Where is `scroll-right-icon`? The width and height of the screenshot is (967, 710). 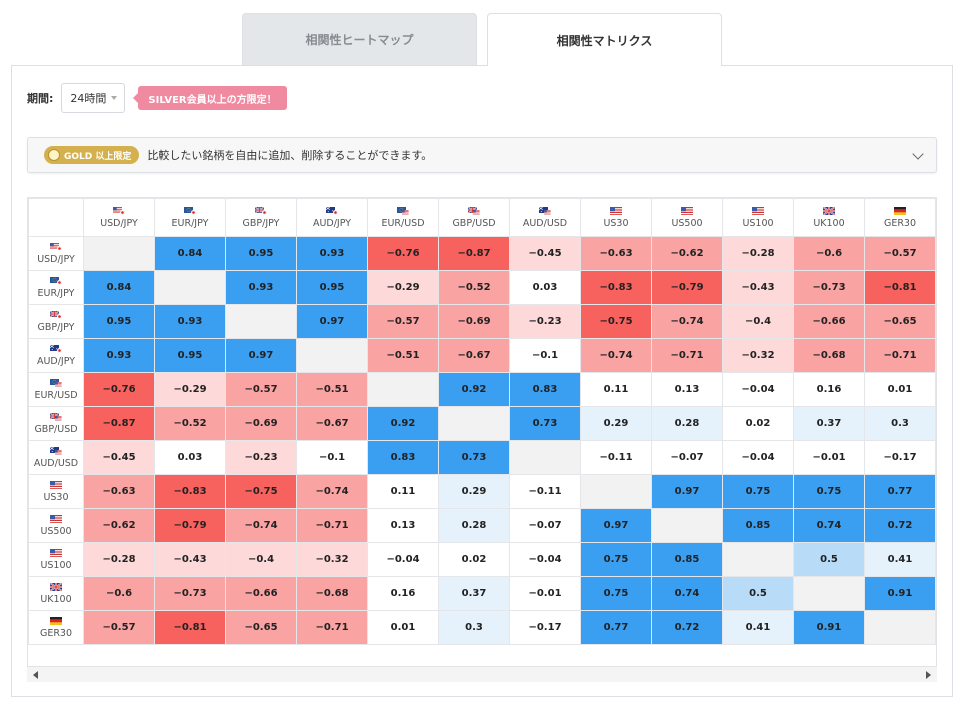
scroll-right-icon is located at coordinates (928, 674).